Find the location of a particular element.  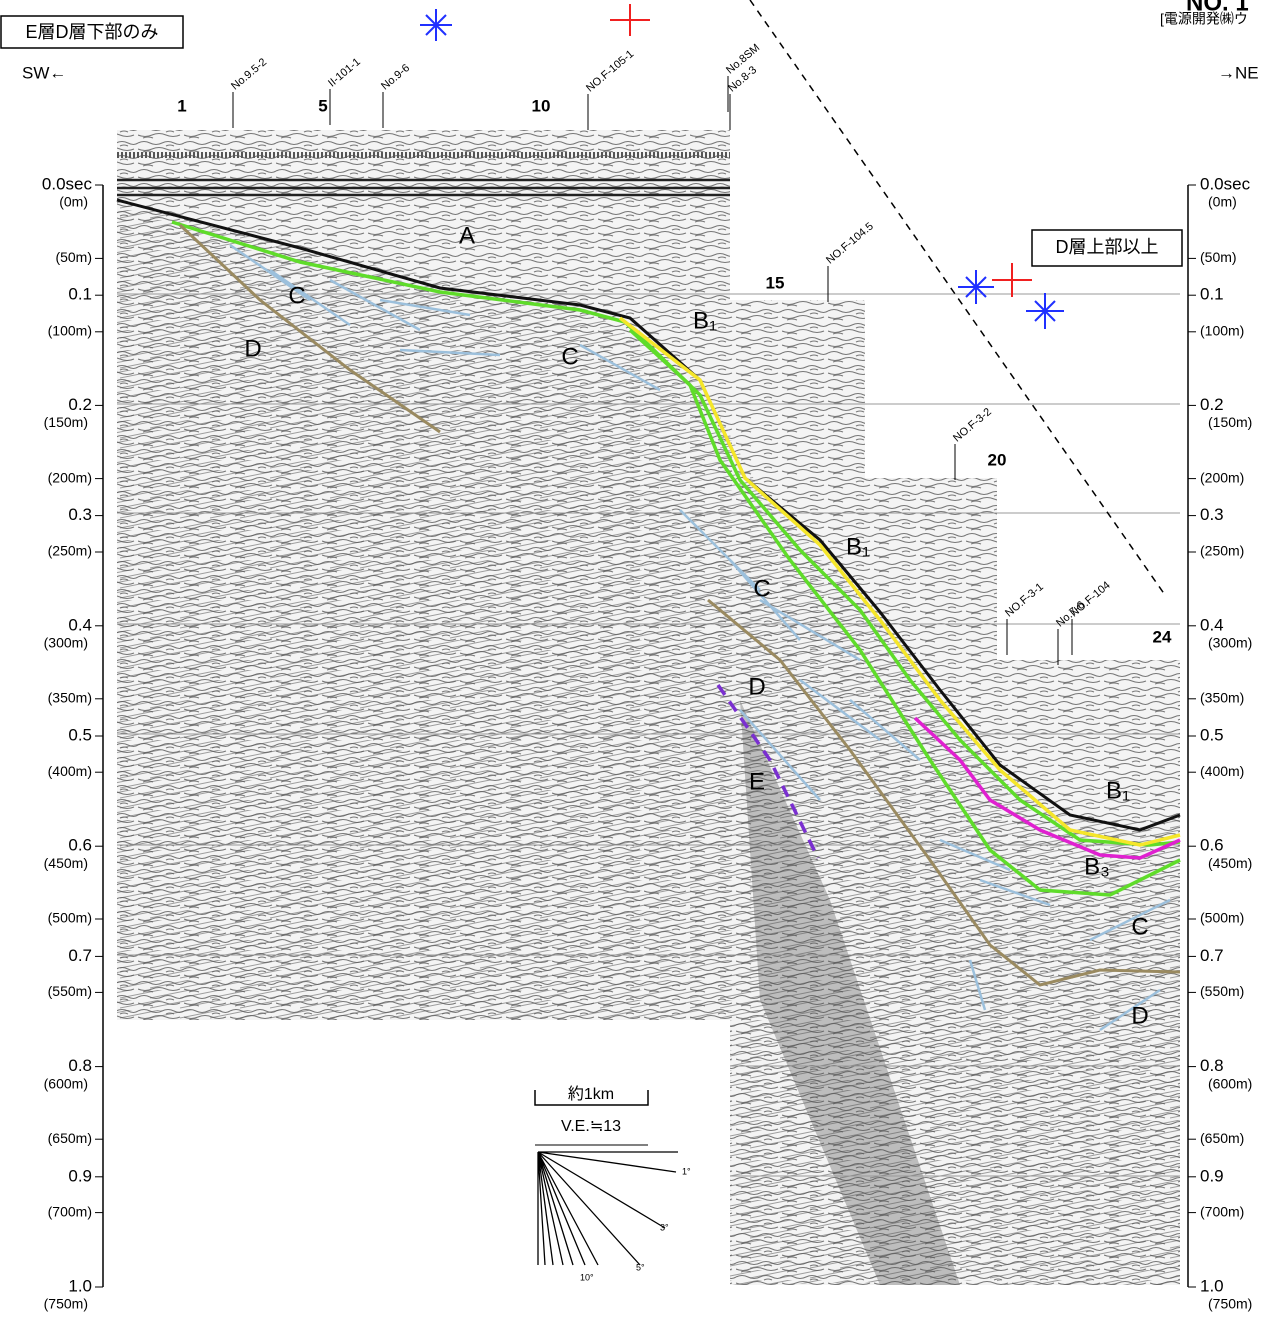

borehole-label: NO.F-104 is located at coordinates (1090, 599).